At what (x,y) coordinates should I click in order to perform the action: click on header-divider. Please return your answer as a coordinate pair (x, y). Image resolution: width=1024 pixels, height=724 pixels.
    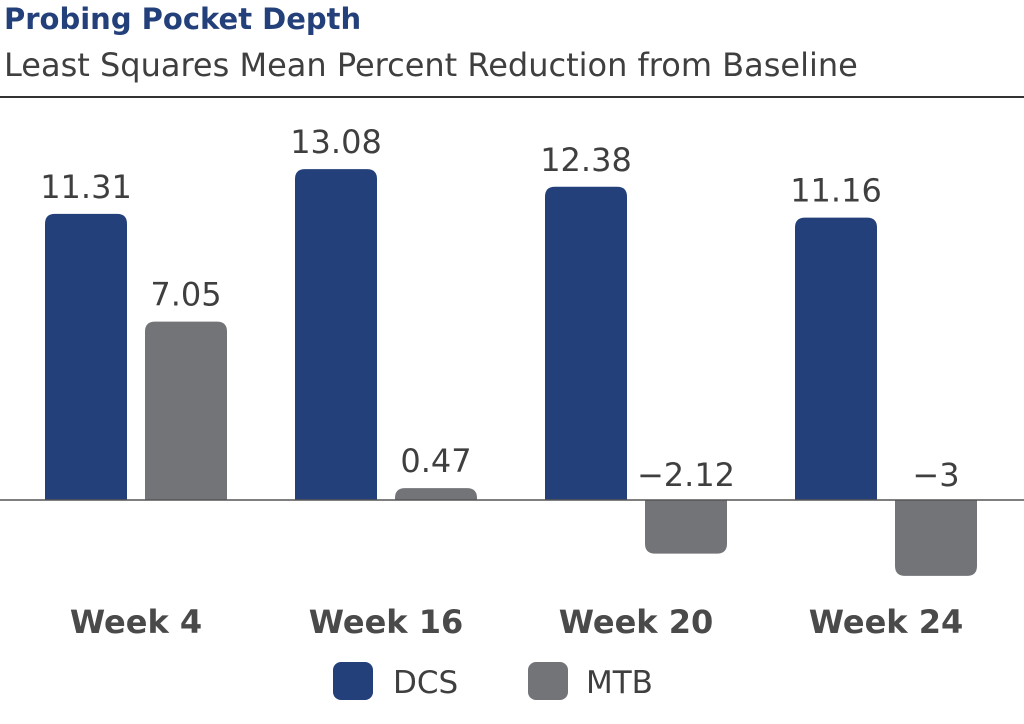
    Looking at the image, I should click on (512, 97).